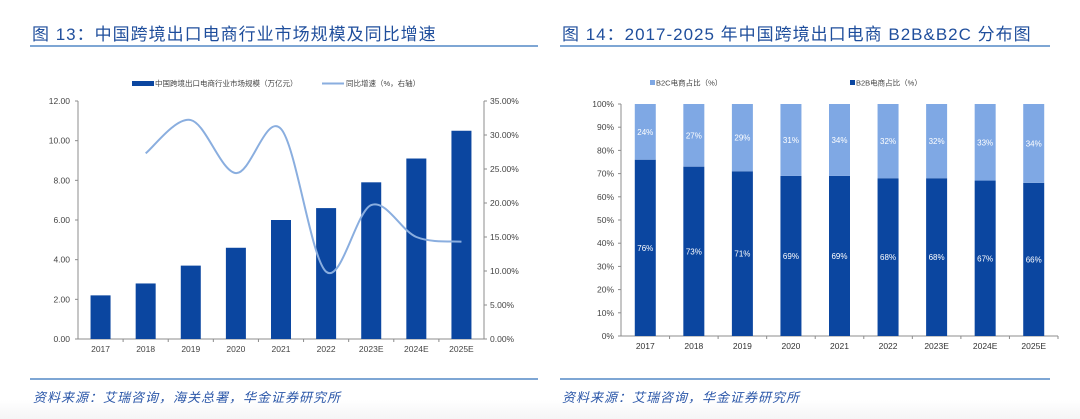 The image size is (1080, 419). I want to click on left-tick-label: 6.00, so click(61, 220).